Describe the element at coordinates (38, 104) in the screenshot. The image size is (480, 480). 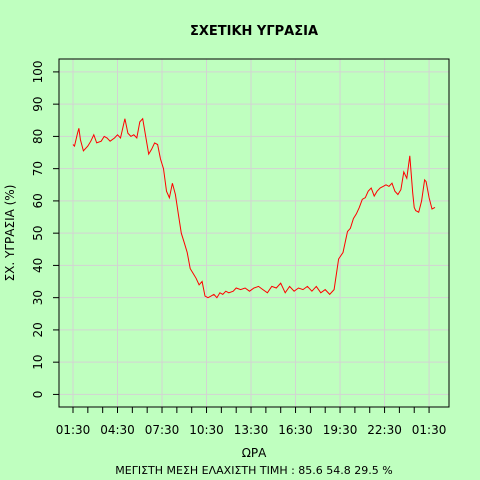
I see `y-tick-label: 90` at that location.